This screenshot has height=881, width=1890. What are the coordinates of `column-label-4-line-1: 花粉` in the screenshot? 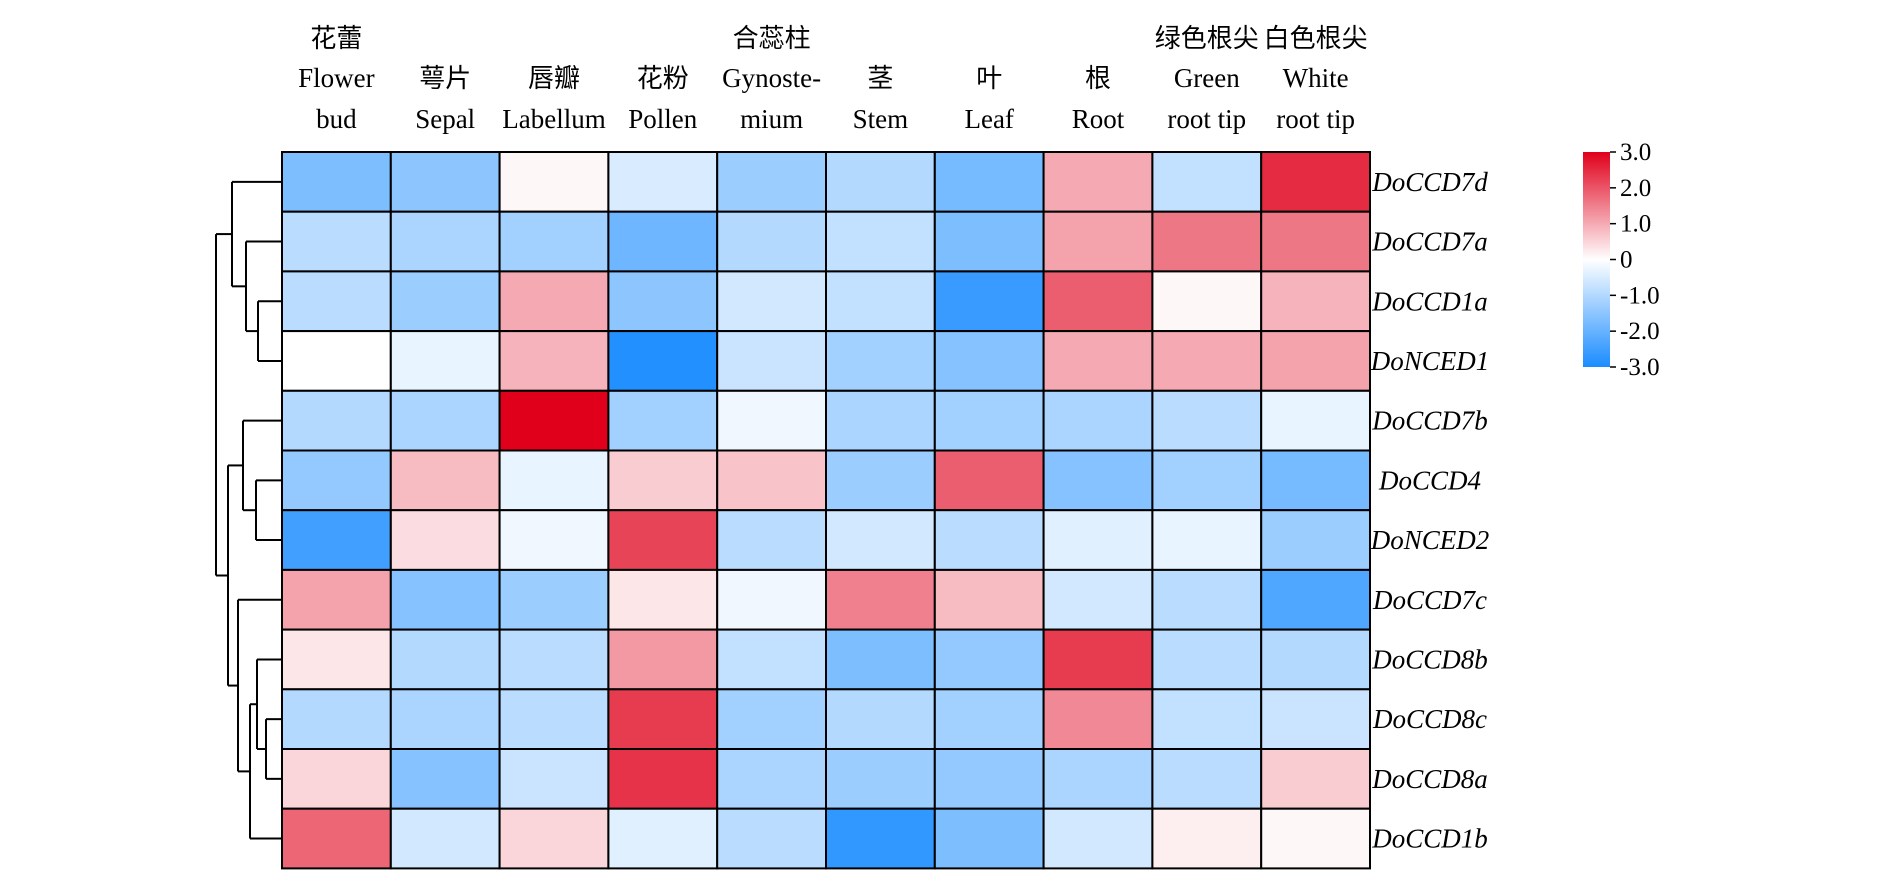 It's located at (663, 79).